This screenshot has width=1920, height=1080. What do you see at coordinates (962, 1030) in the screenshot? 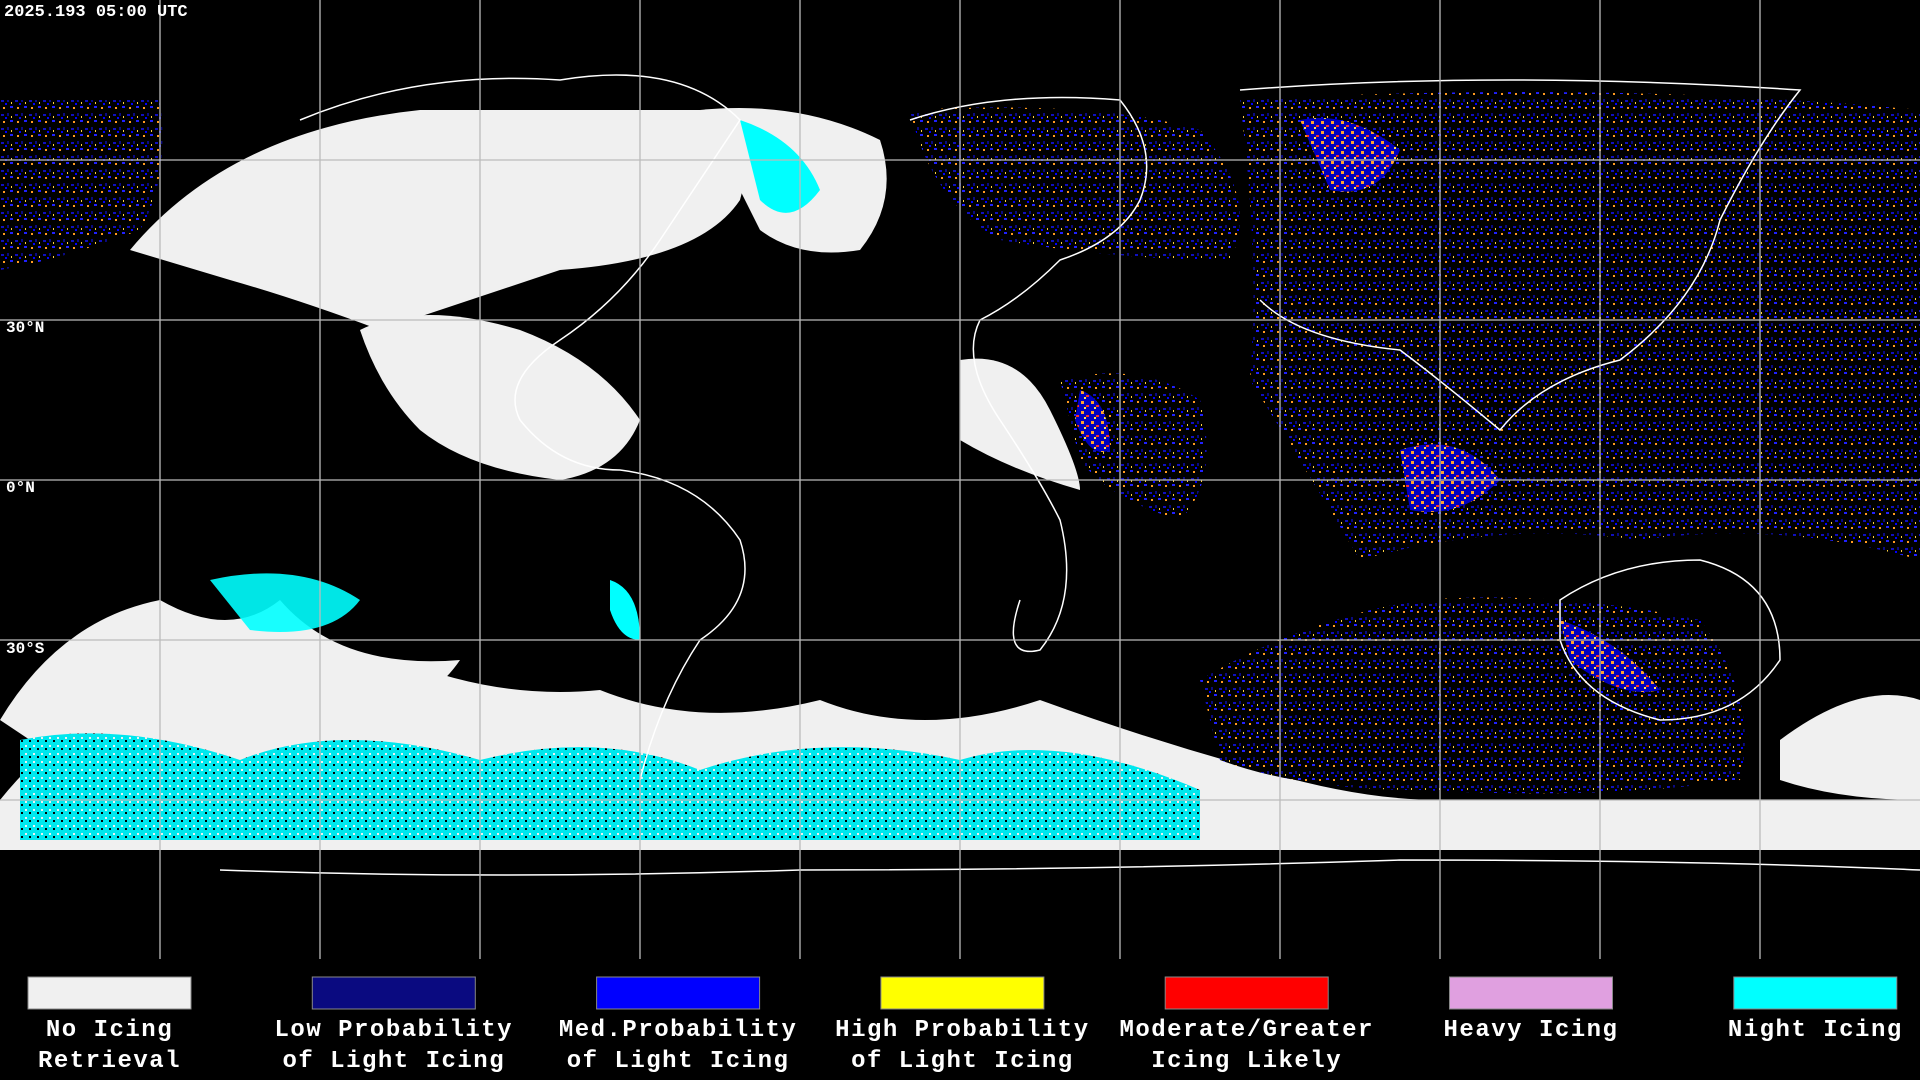
I see `legend-label: High Probability` at bounding box center [962, 1030].